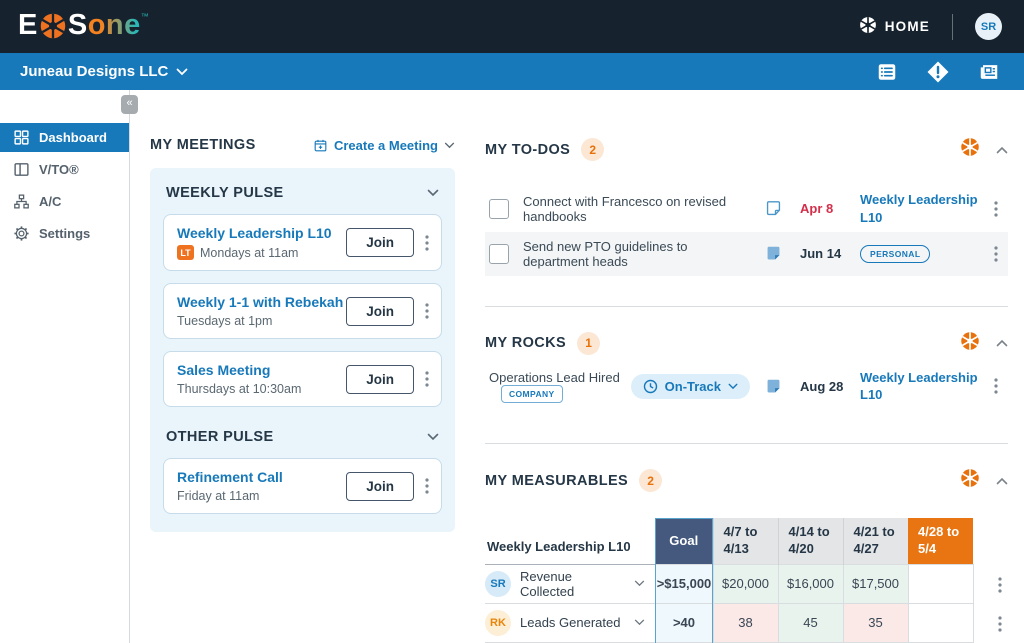  What do you see at coordinates (821, 254) in the screenshot?
I see `todo-due-date: Jun 14` at bounding box center [821, 254].